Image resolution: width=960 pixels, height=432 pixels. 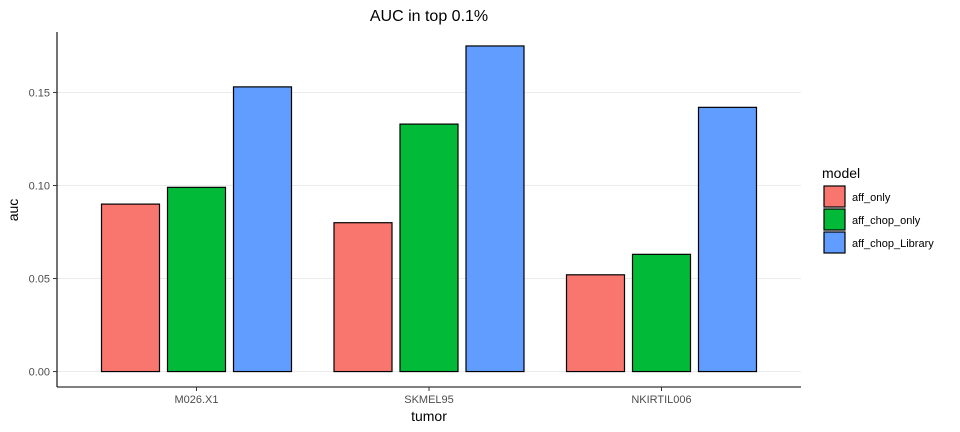 What do you see at coordinates (196, 400) in the screenshot?
I see `x-tick-label: M026.X1` at bounding box center [196, 400].